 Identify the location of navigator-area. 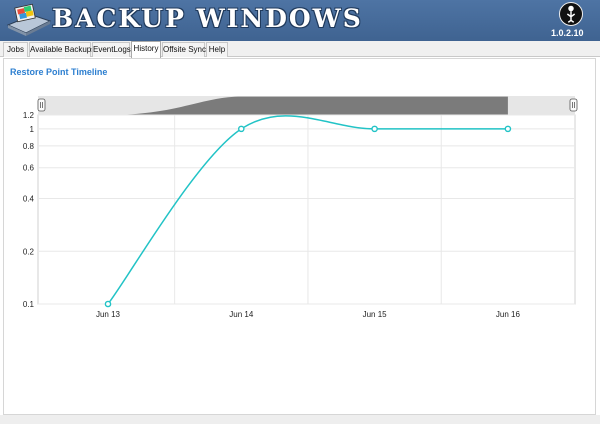
(308, 105).